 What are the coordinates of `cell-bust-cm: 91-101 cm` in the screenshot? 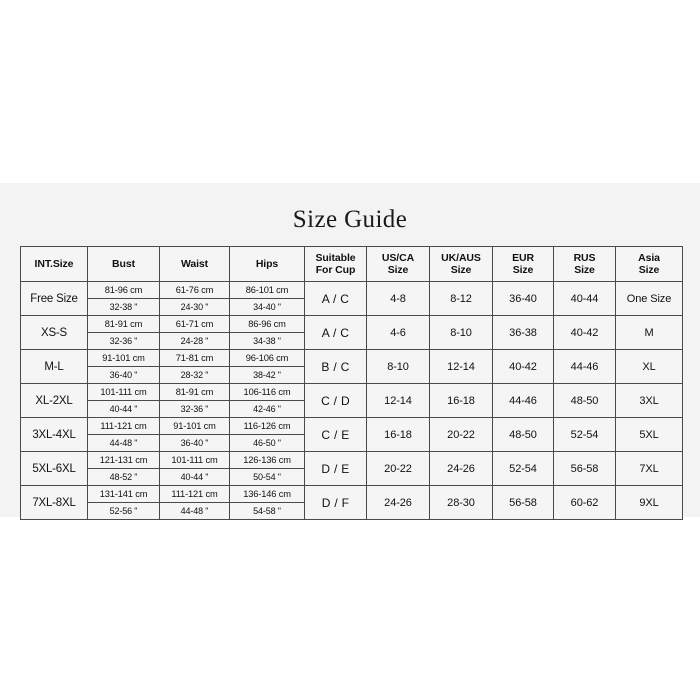 It's located at (123, 358).